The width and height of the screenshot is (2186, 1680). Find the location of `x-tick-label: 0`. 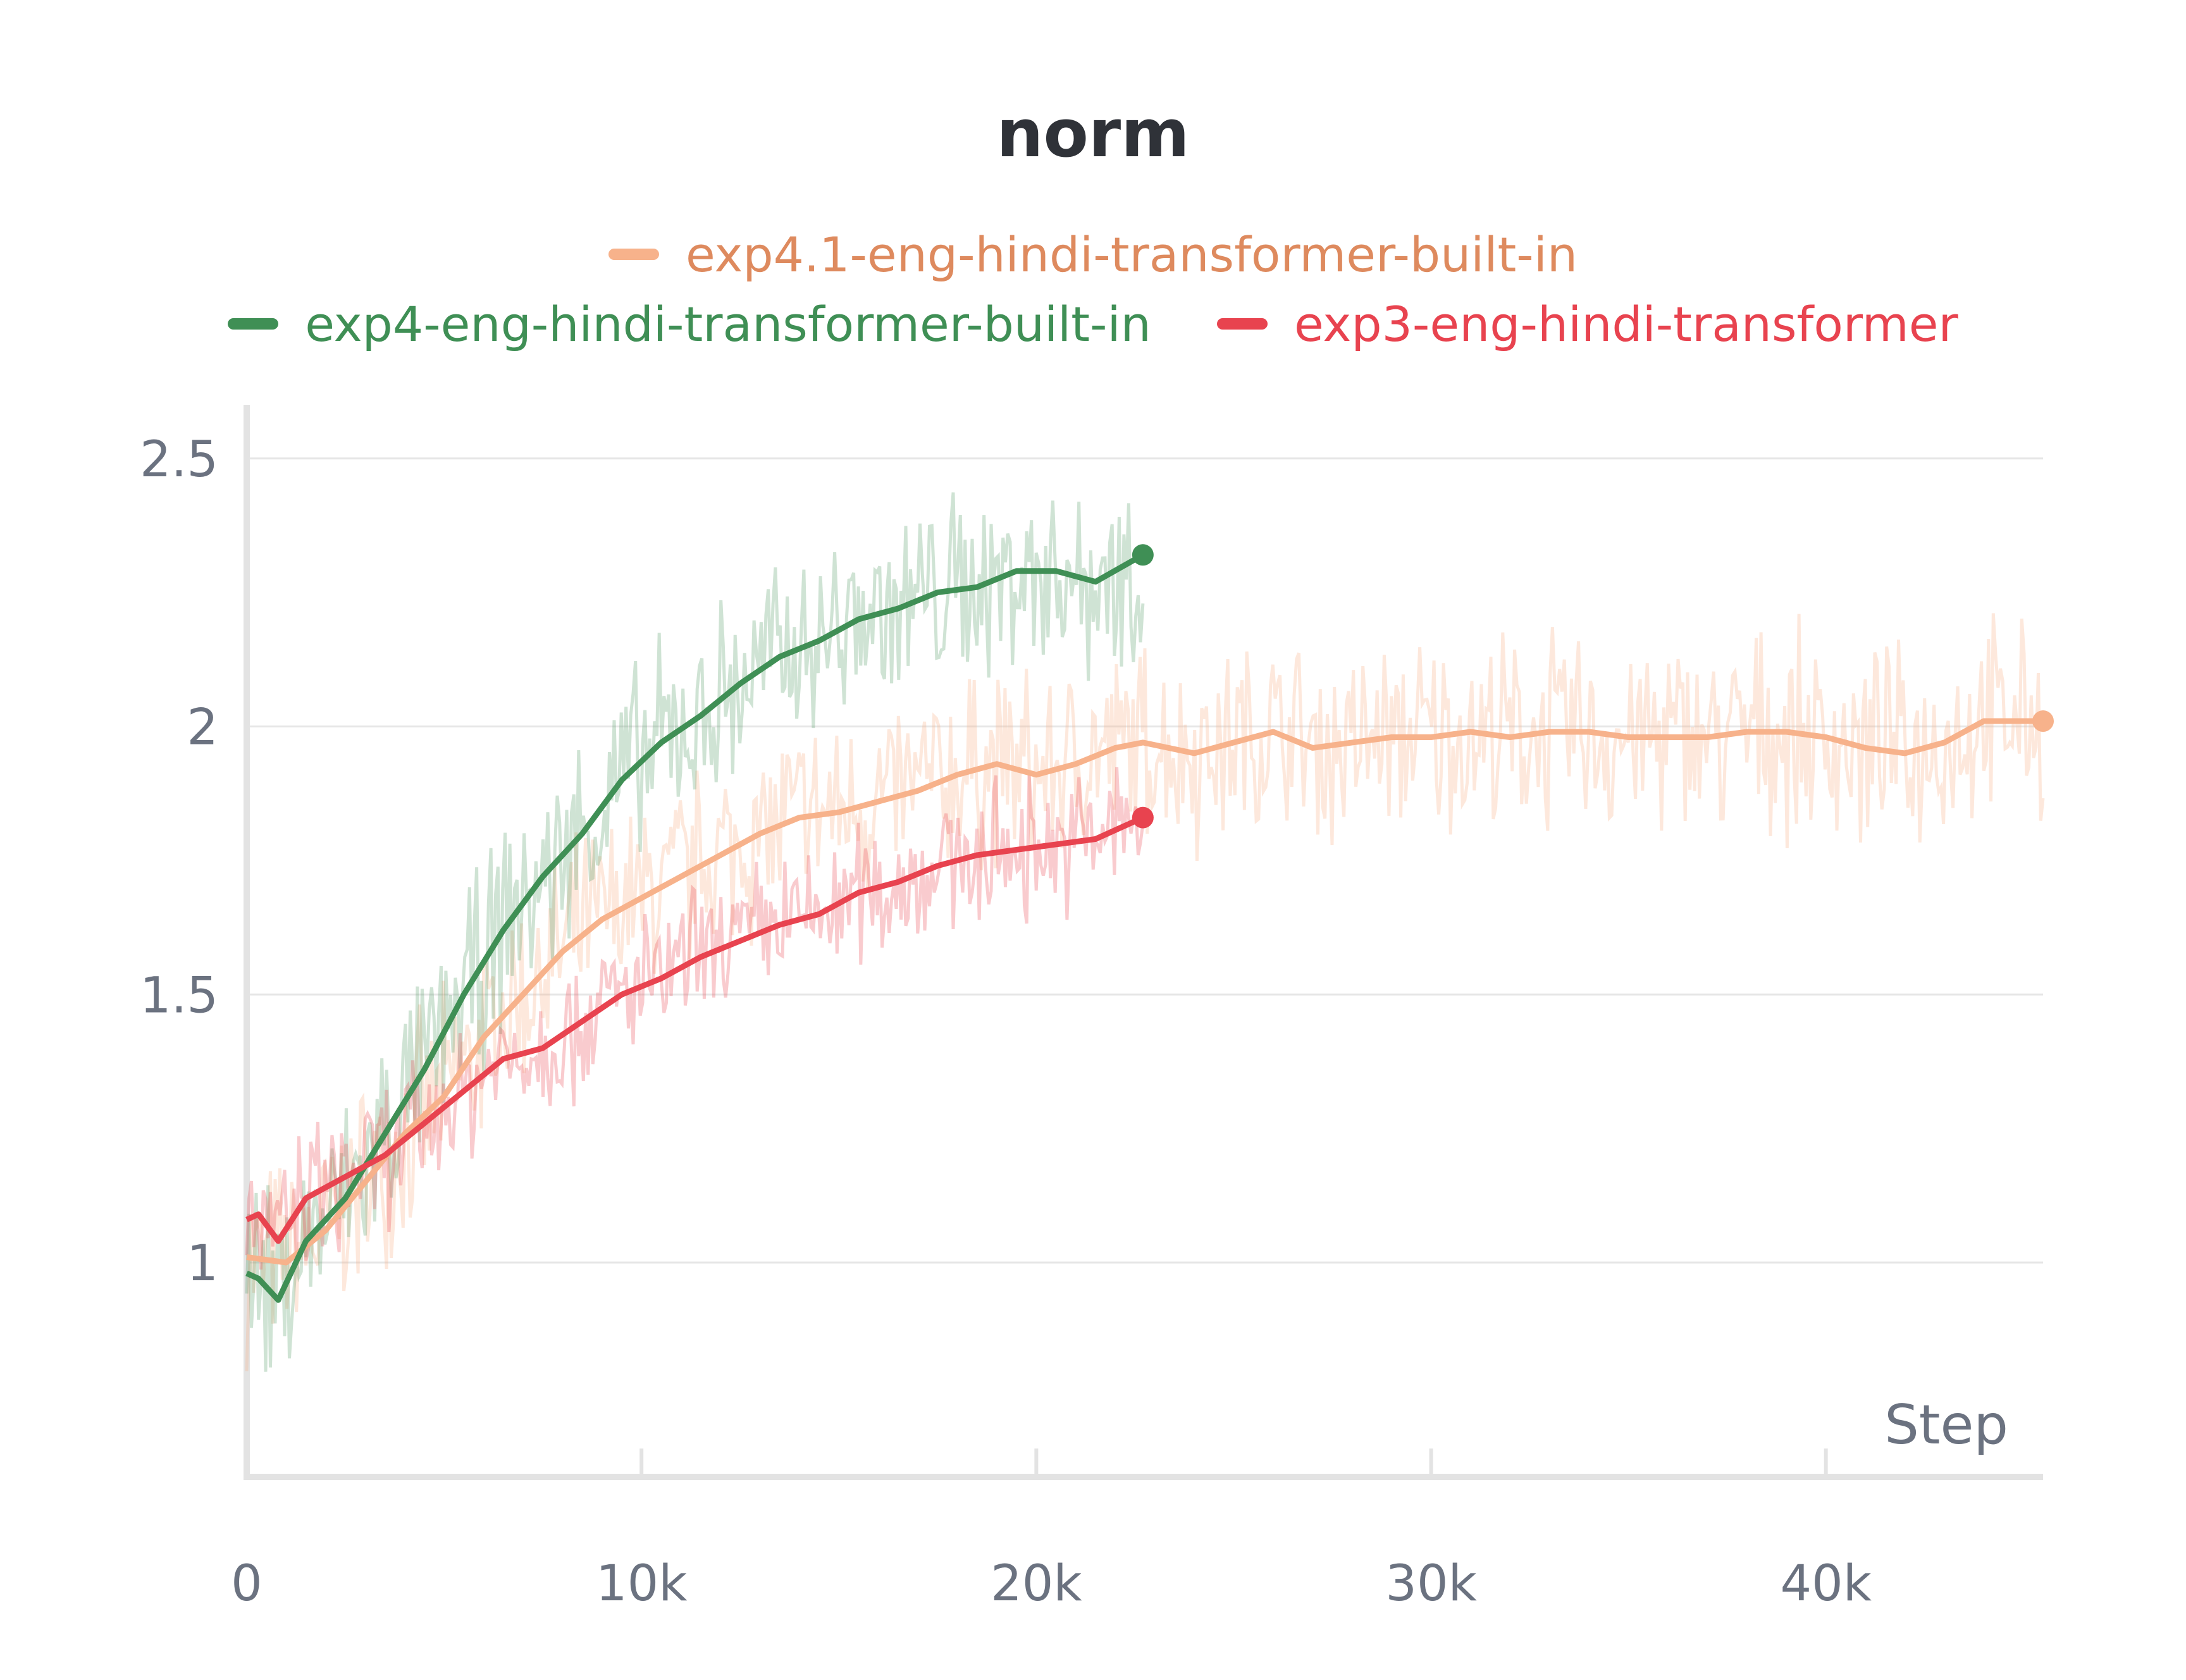

x-tick-label: 0 is located at coordinates (246, 1583).